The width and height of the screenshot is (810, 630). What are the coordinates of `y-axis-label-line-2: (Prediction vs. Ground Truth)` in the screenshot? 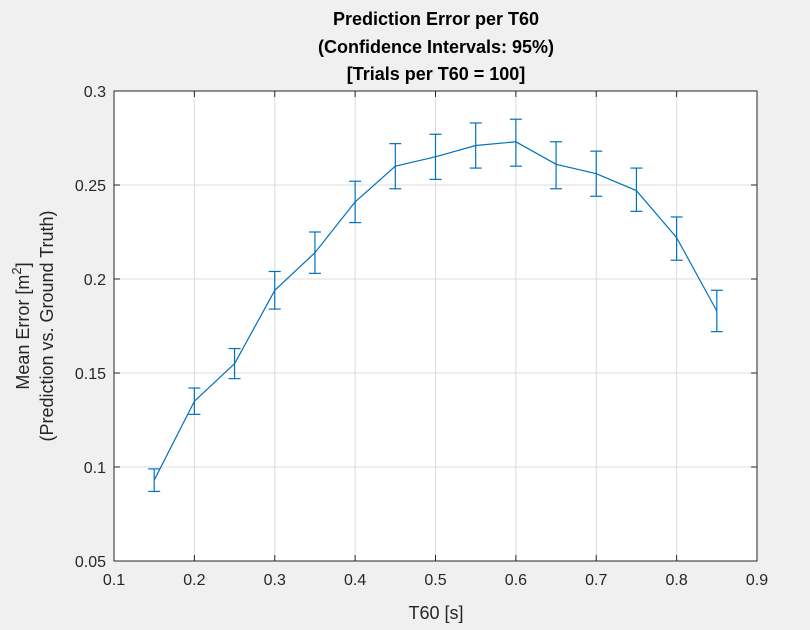 It's located at (47, 325).